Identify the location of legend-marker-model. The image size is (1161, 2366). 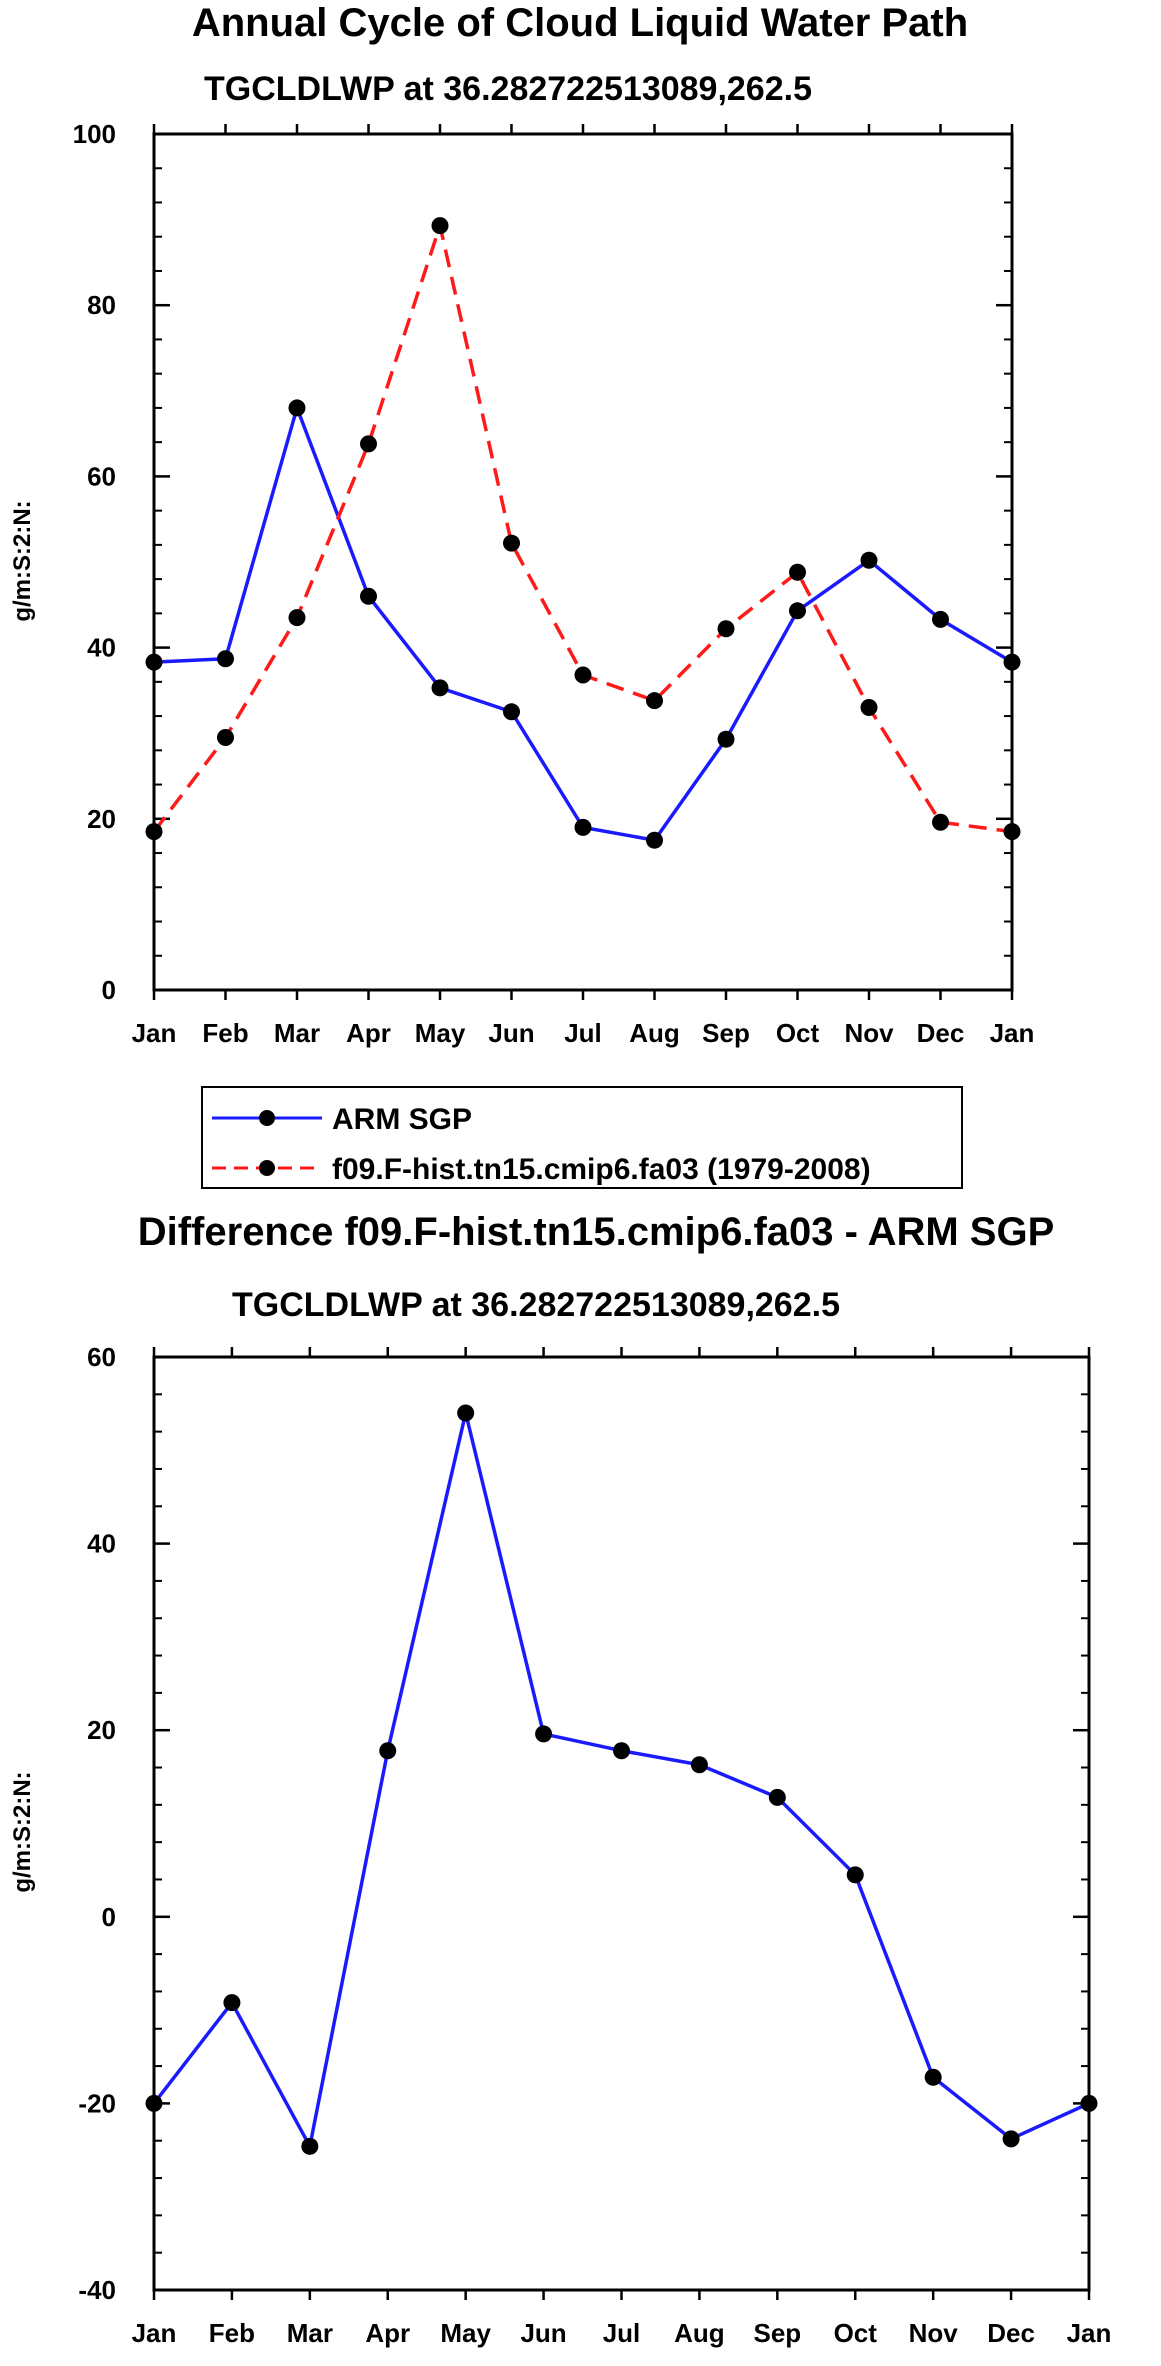
(267, 1168).